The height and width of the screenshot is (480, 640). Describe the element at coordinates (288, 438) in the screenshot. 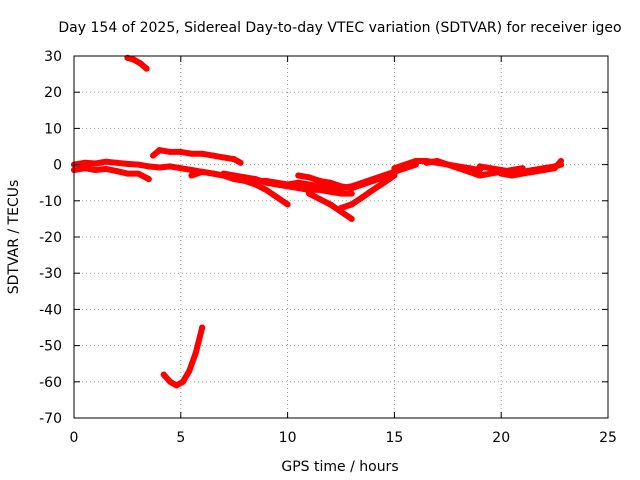

I see `x-tick-label: 10` at that location.